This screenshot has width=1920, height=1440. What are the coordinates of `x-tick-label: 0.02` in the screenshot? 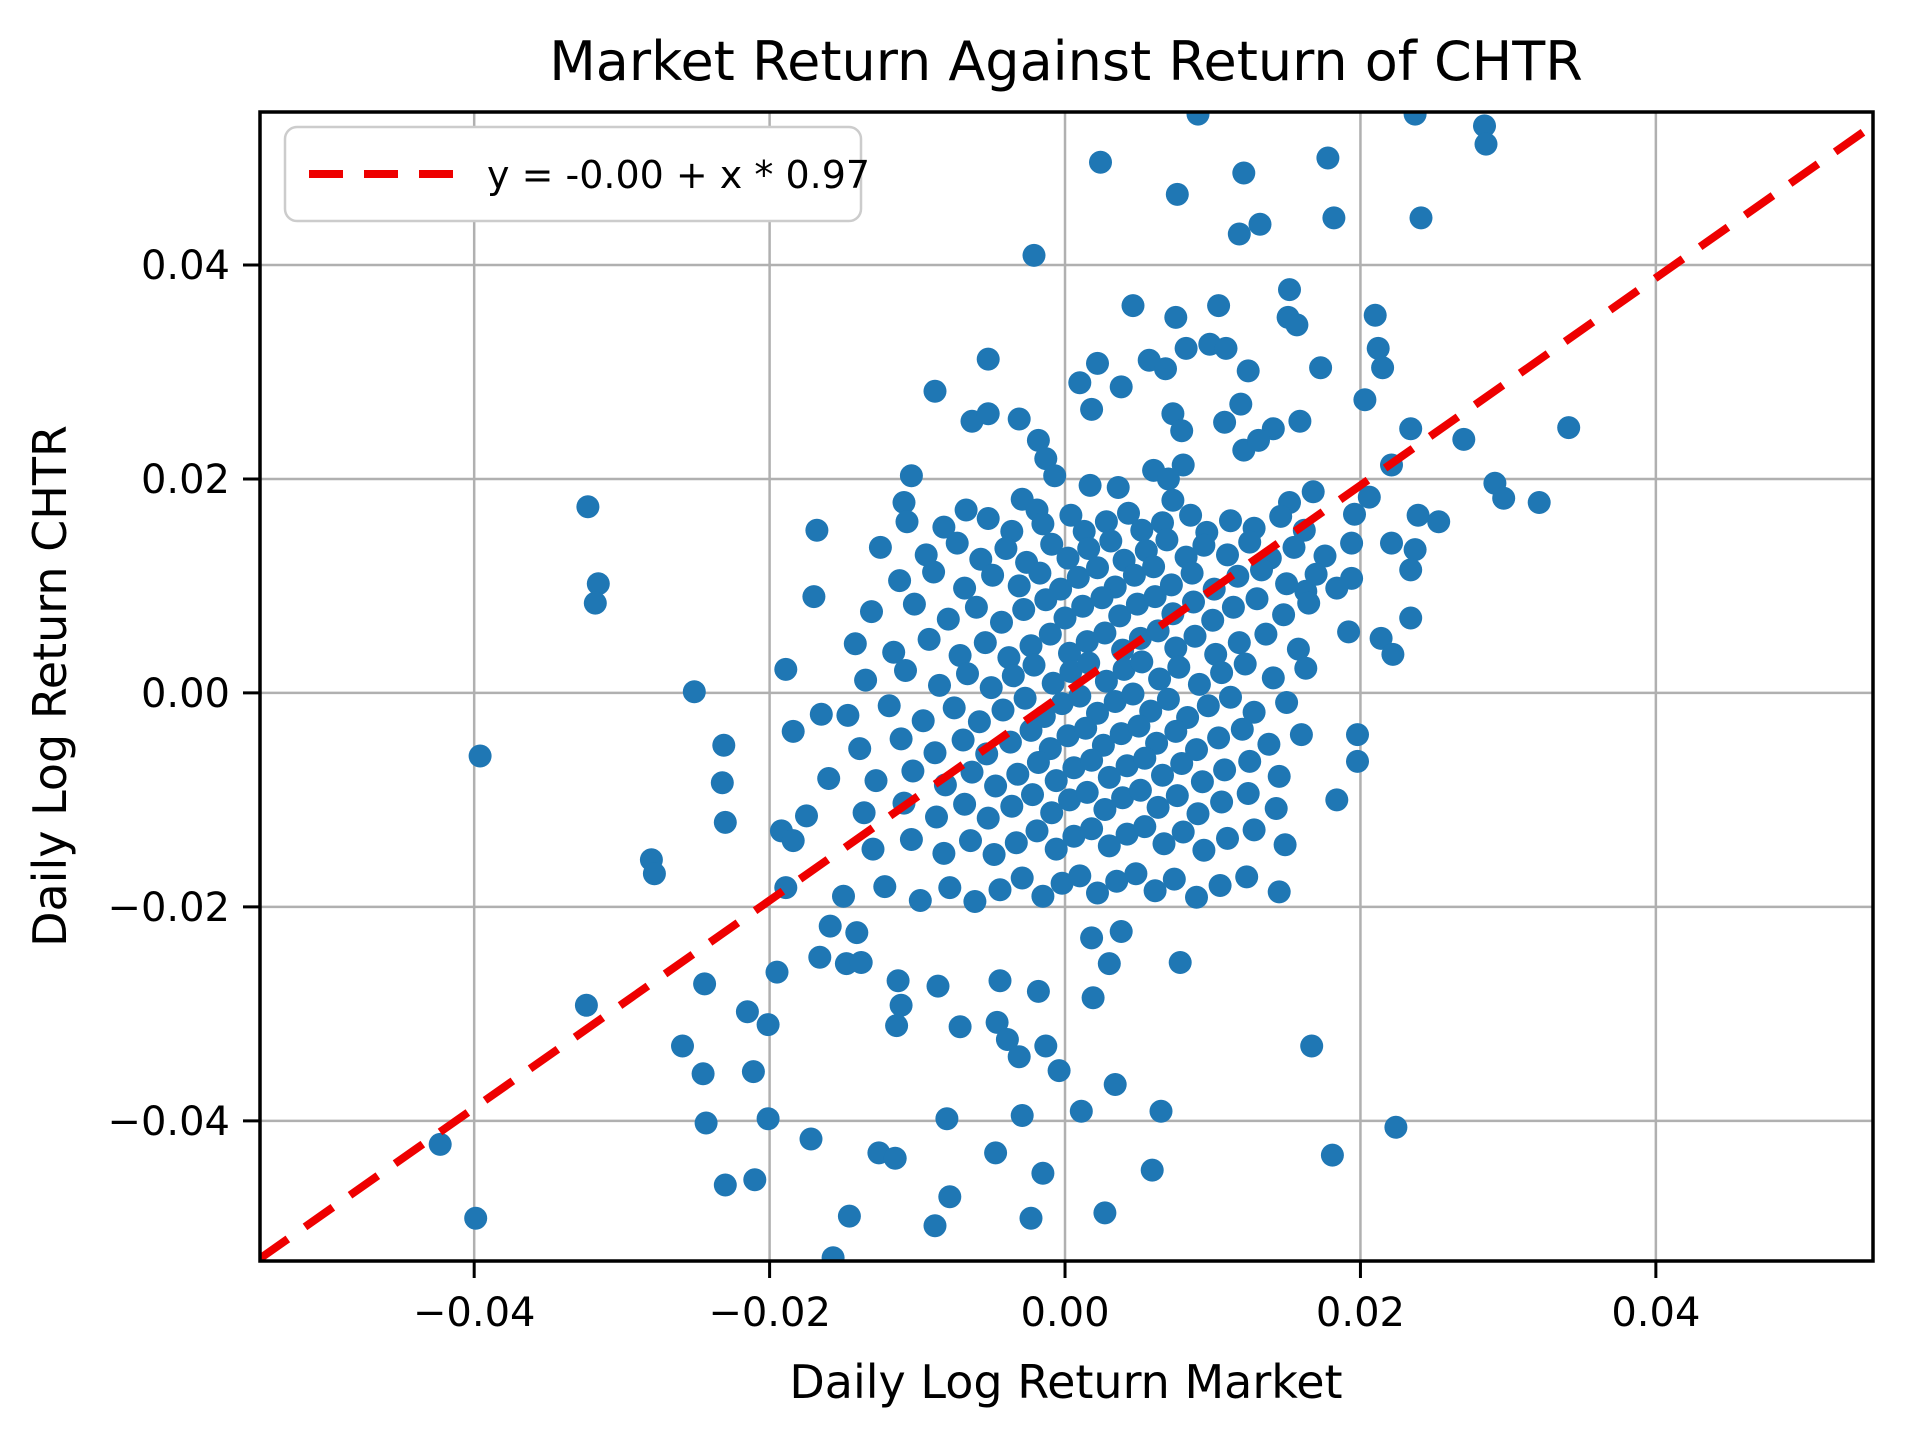 It's located at (1360, 1313).